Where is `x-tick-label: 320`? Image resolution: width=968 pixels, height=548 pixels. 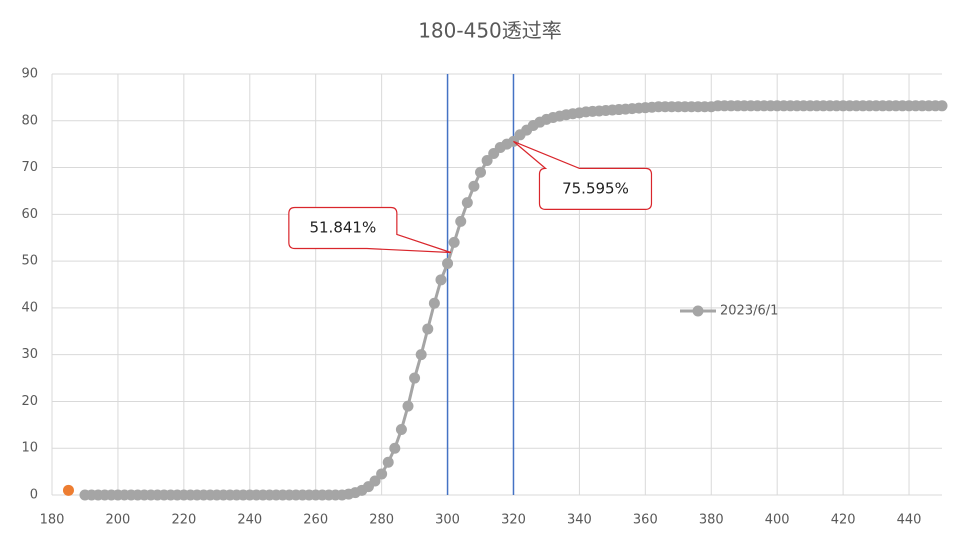 x-tick-label: 320 is located at coordinates (513, 520).